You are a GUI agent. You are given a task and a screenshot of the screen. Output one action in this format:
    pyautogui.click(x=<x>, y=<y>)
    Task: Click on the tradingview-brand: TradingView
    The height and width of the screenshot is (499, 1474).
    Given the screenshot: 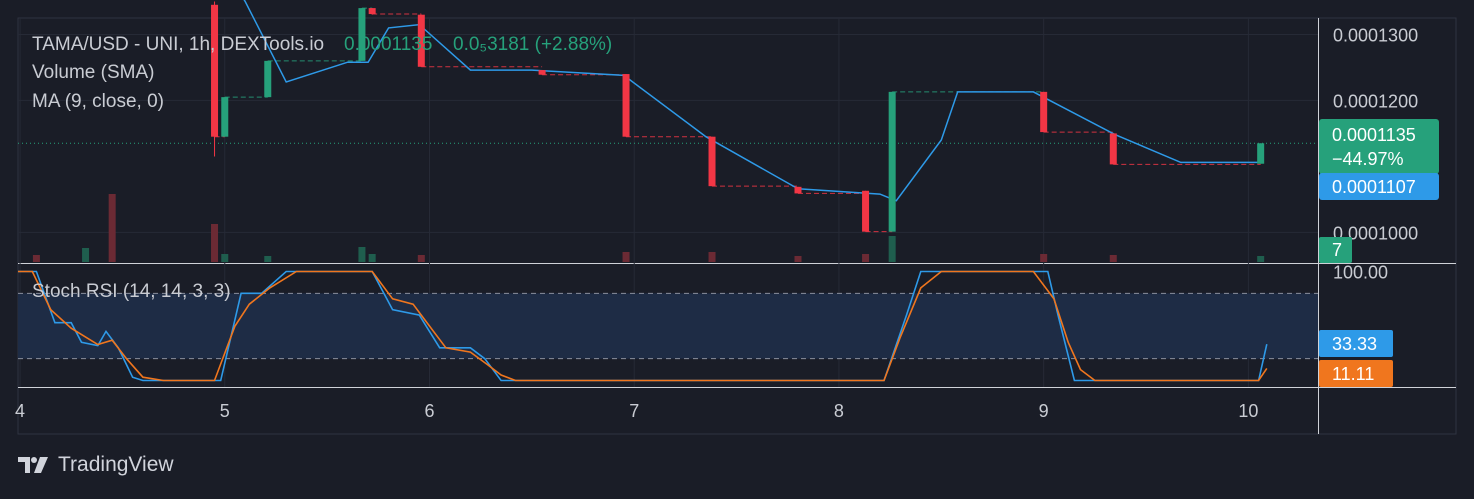 What is the action you would take?
    pyautogui.click(x=96, y=465)
    